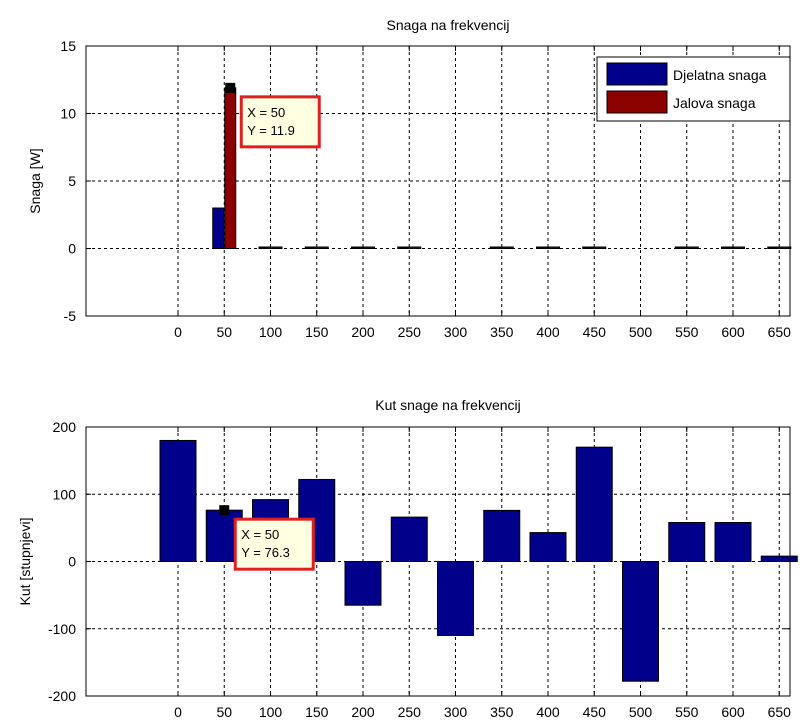  What do you see at coordinates (72, 181) in the screenshot?
I see `y-tick-label: 5` at bounding box center [72, 181].